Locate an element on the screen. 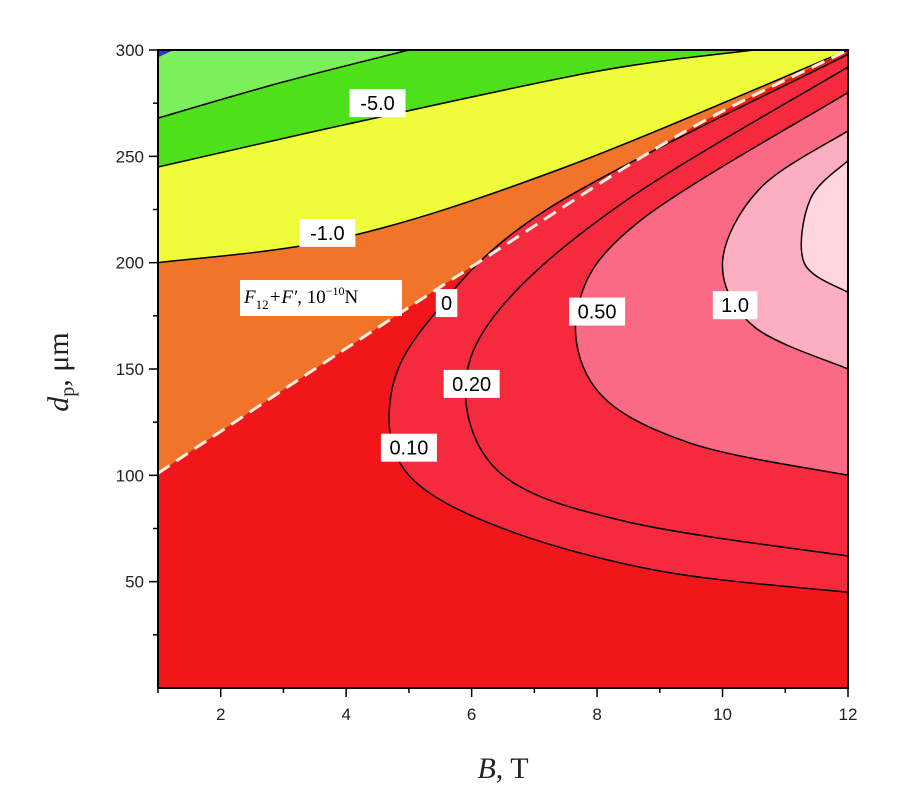  y-axis: 50 100 150 200 250 300 is located at coordinates (137, 338).